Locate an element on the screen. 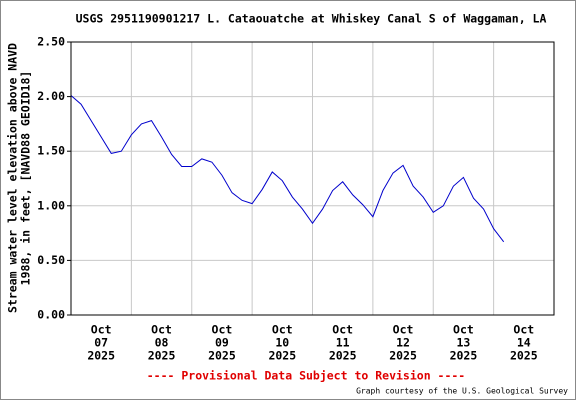  y-tick-label: 2.50 is located at coordinates (51, 42).